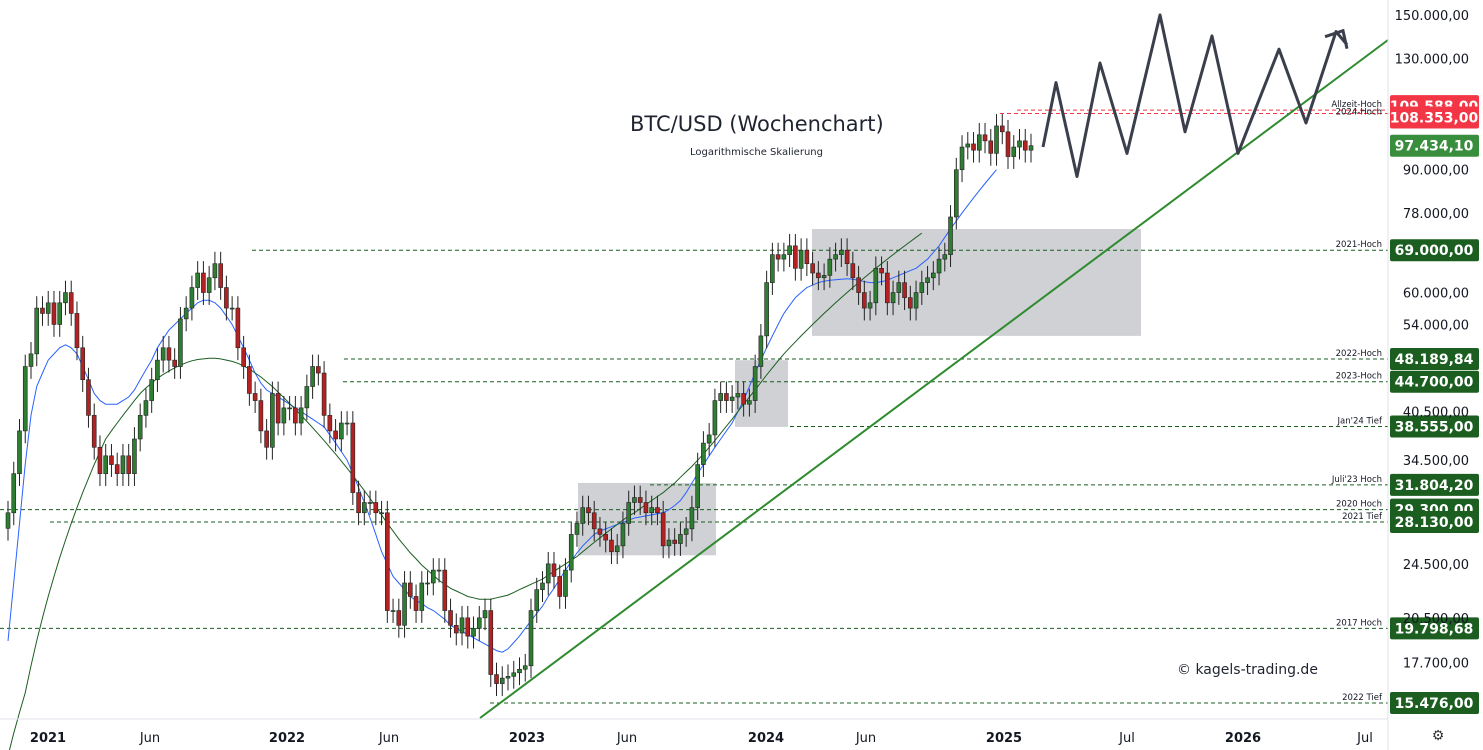  Describe the element at coordinates (1436, 619) in the screenshot. I see `y-tick-label: 20.500,00` at that location.